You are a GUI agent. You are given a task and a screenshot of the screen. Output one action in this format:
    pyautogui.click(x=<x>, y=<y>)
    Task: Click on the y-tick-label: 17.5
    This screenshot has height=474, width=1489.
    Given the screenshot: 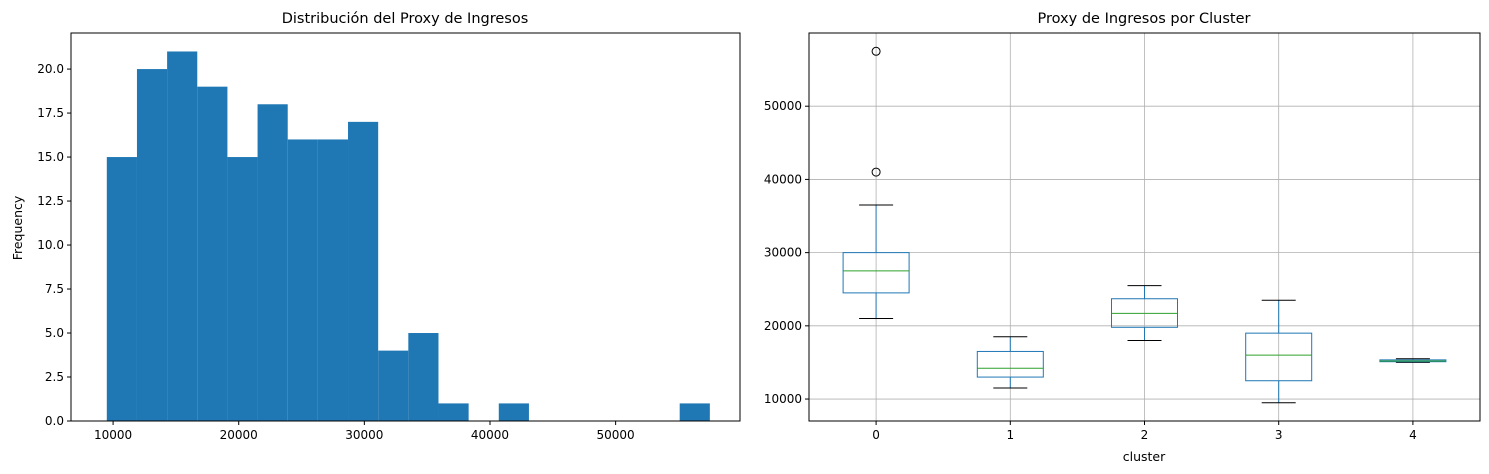 What is the action you would take?
    pyautogui.click(x=50, y=113)
    